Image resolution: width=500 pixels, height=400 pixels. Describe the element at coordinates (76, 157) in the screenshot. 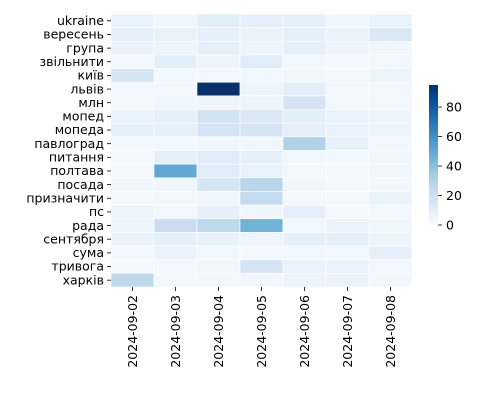

I see `y-tick-label: питання` at that location.